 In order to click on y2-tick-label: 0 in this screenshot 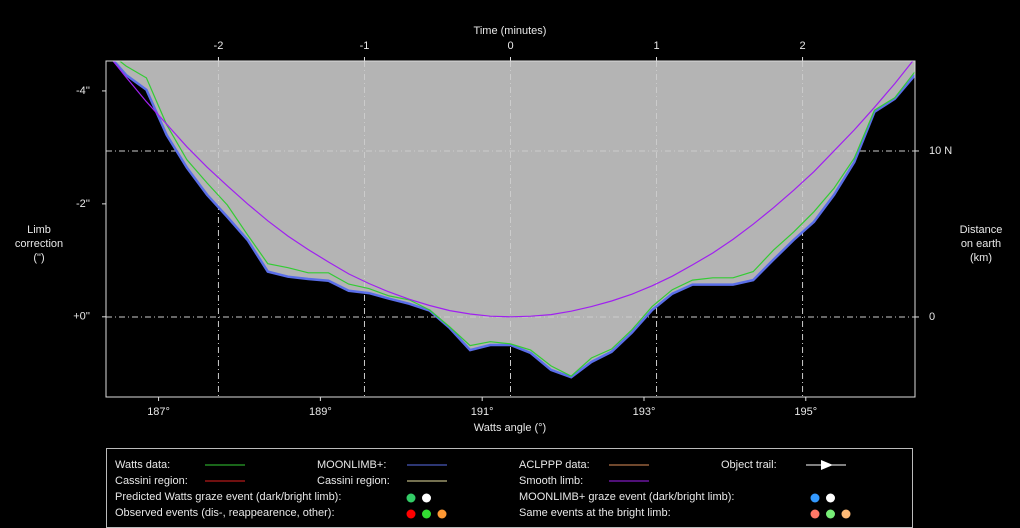, I will do `click(932, 317)`.